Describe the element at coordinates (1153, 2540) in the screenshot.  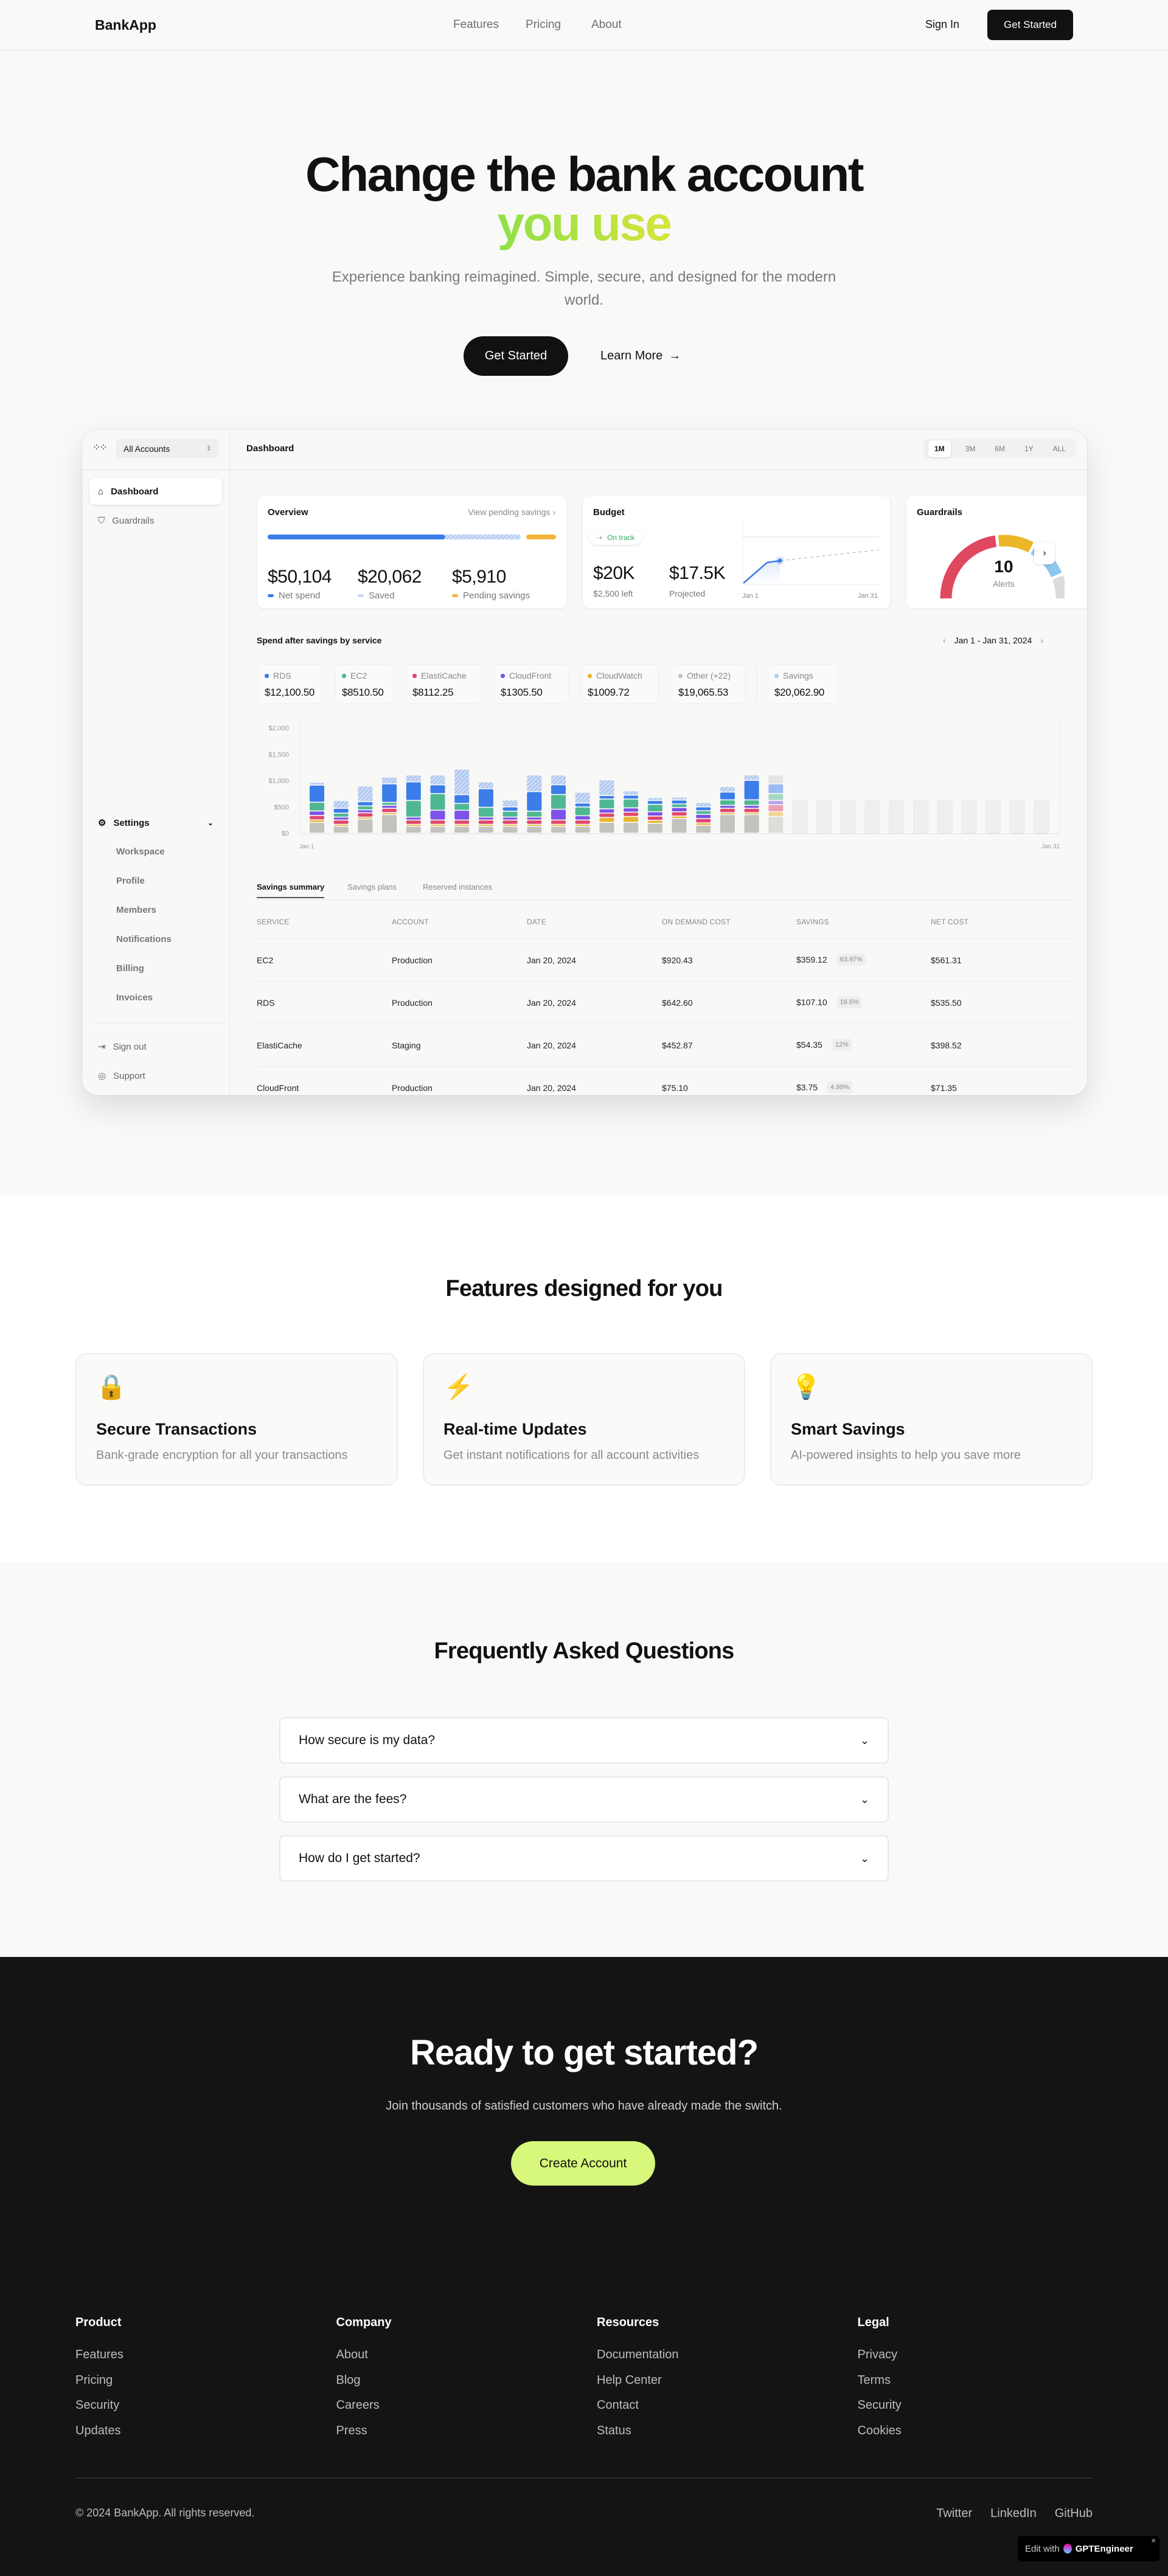
I see `close-icon: ×` at that location.